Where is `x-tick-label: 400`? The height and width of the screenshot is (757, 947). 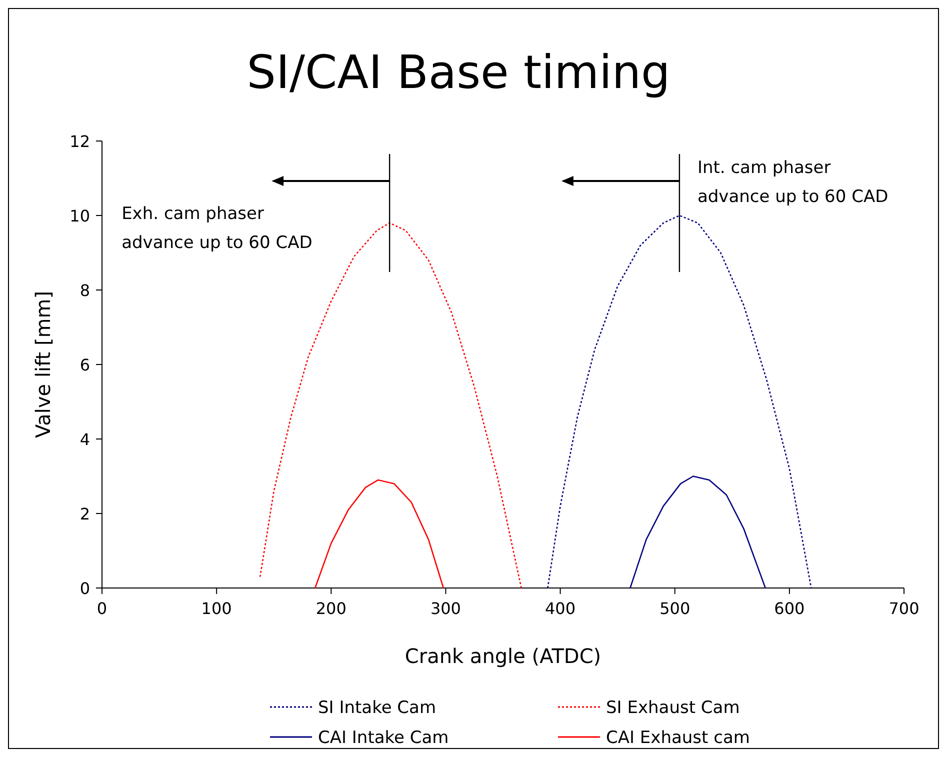 x-tick-label: 400 is located at coordinates (560, 608).